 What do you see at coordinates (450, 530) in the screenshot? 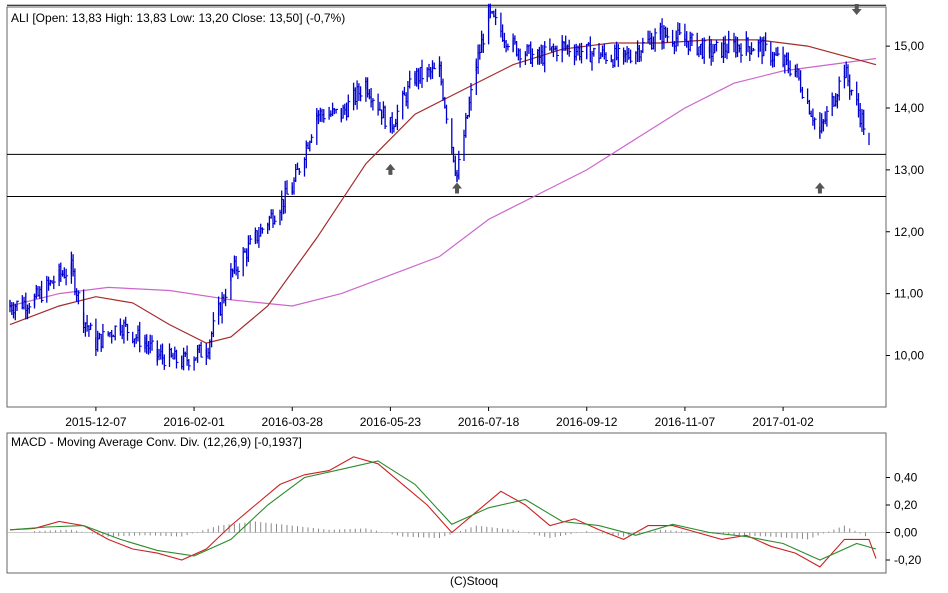
I see `macd-histogram` at bounding box center [450, 530].